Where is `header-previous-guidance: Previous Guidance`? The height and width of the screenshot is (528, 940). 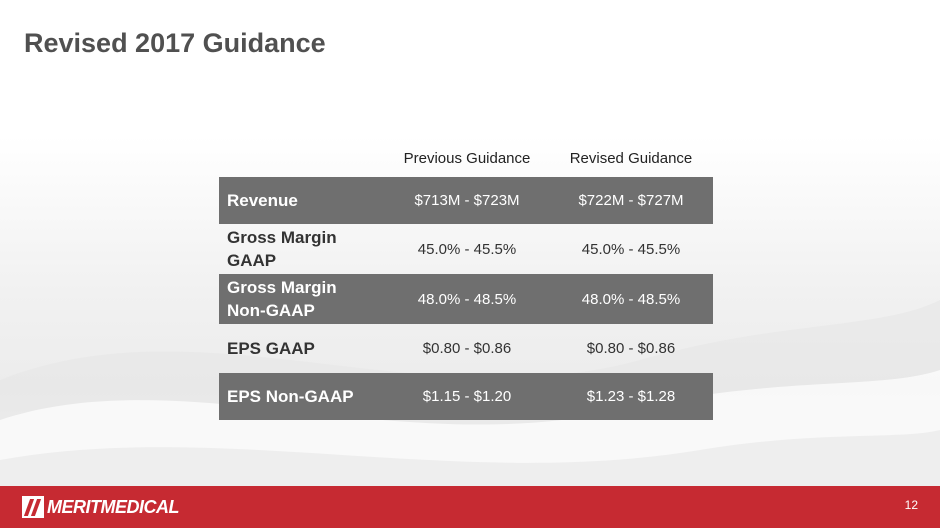 header-previous-guidance: Previous Guidance is located at coordinates (467, 158).